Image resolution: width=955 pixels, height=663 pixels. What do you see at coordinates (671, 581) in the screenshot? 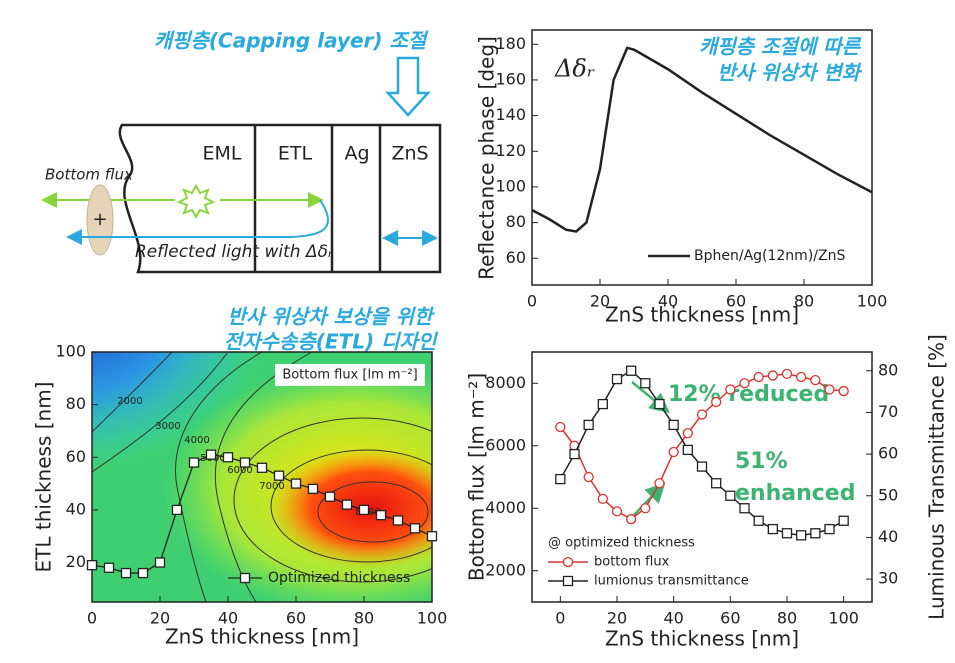
I see `legend-label: lumionus transmittance` at bounding box center [671, 581].